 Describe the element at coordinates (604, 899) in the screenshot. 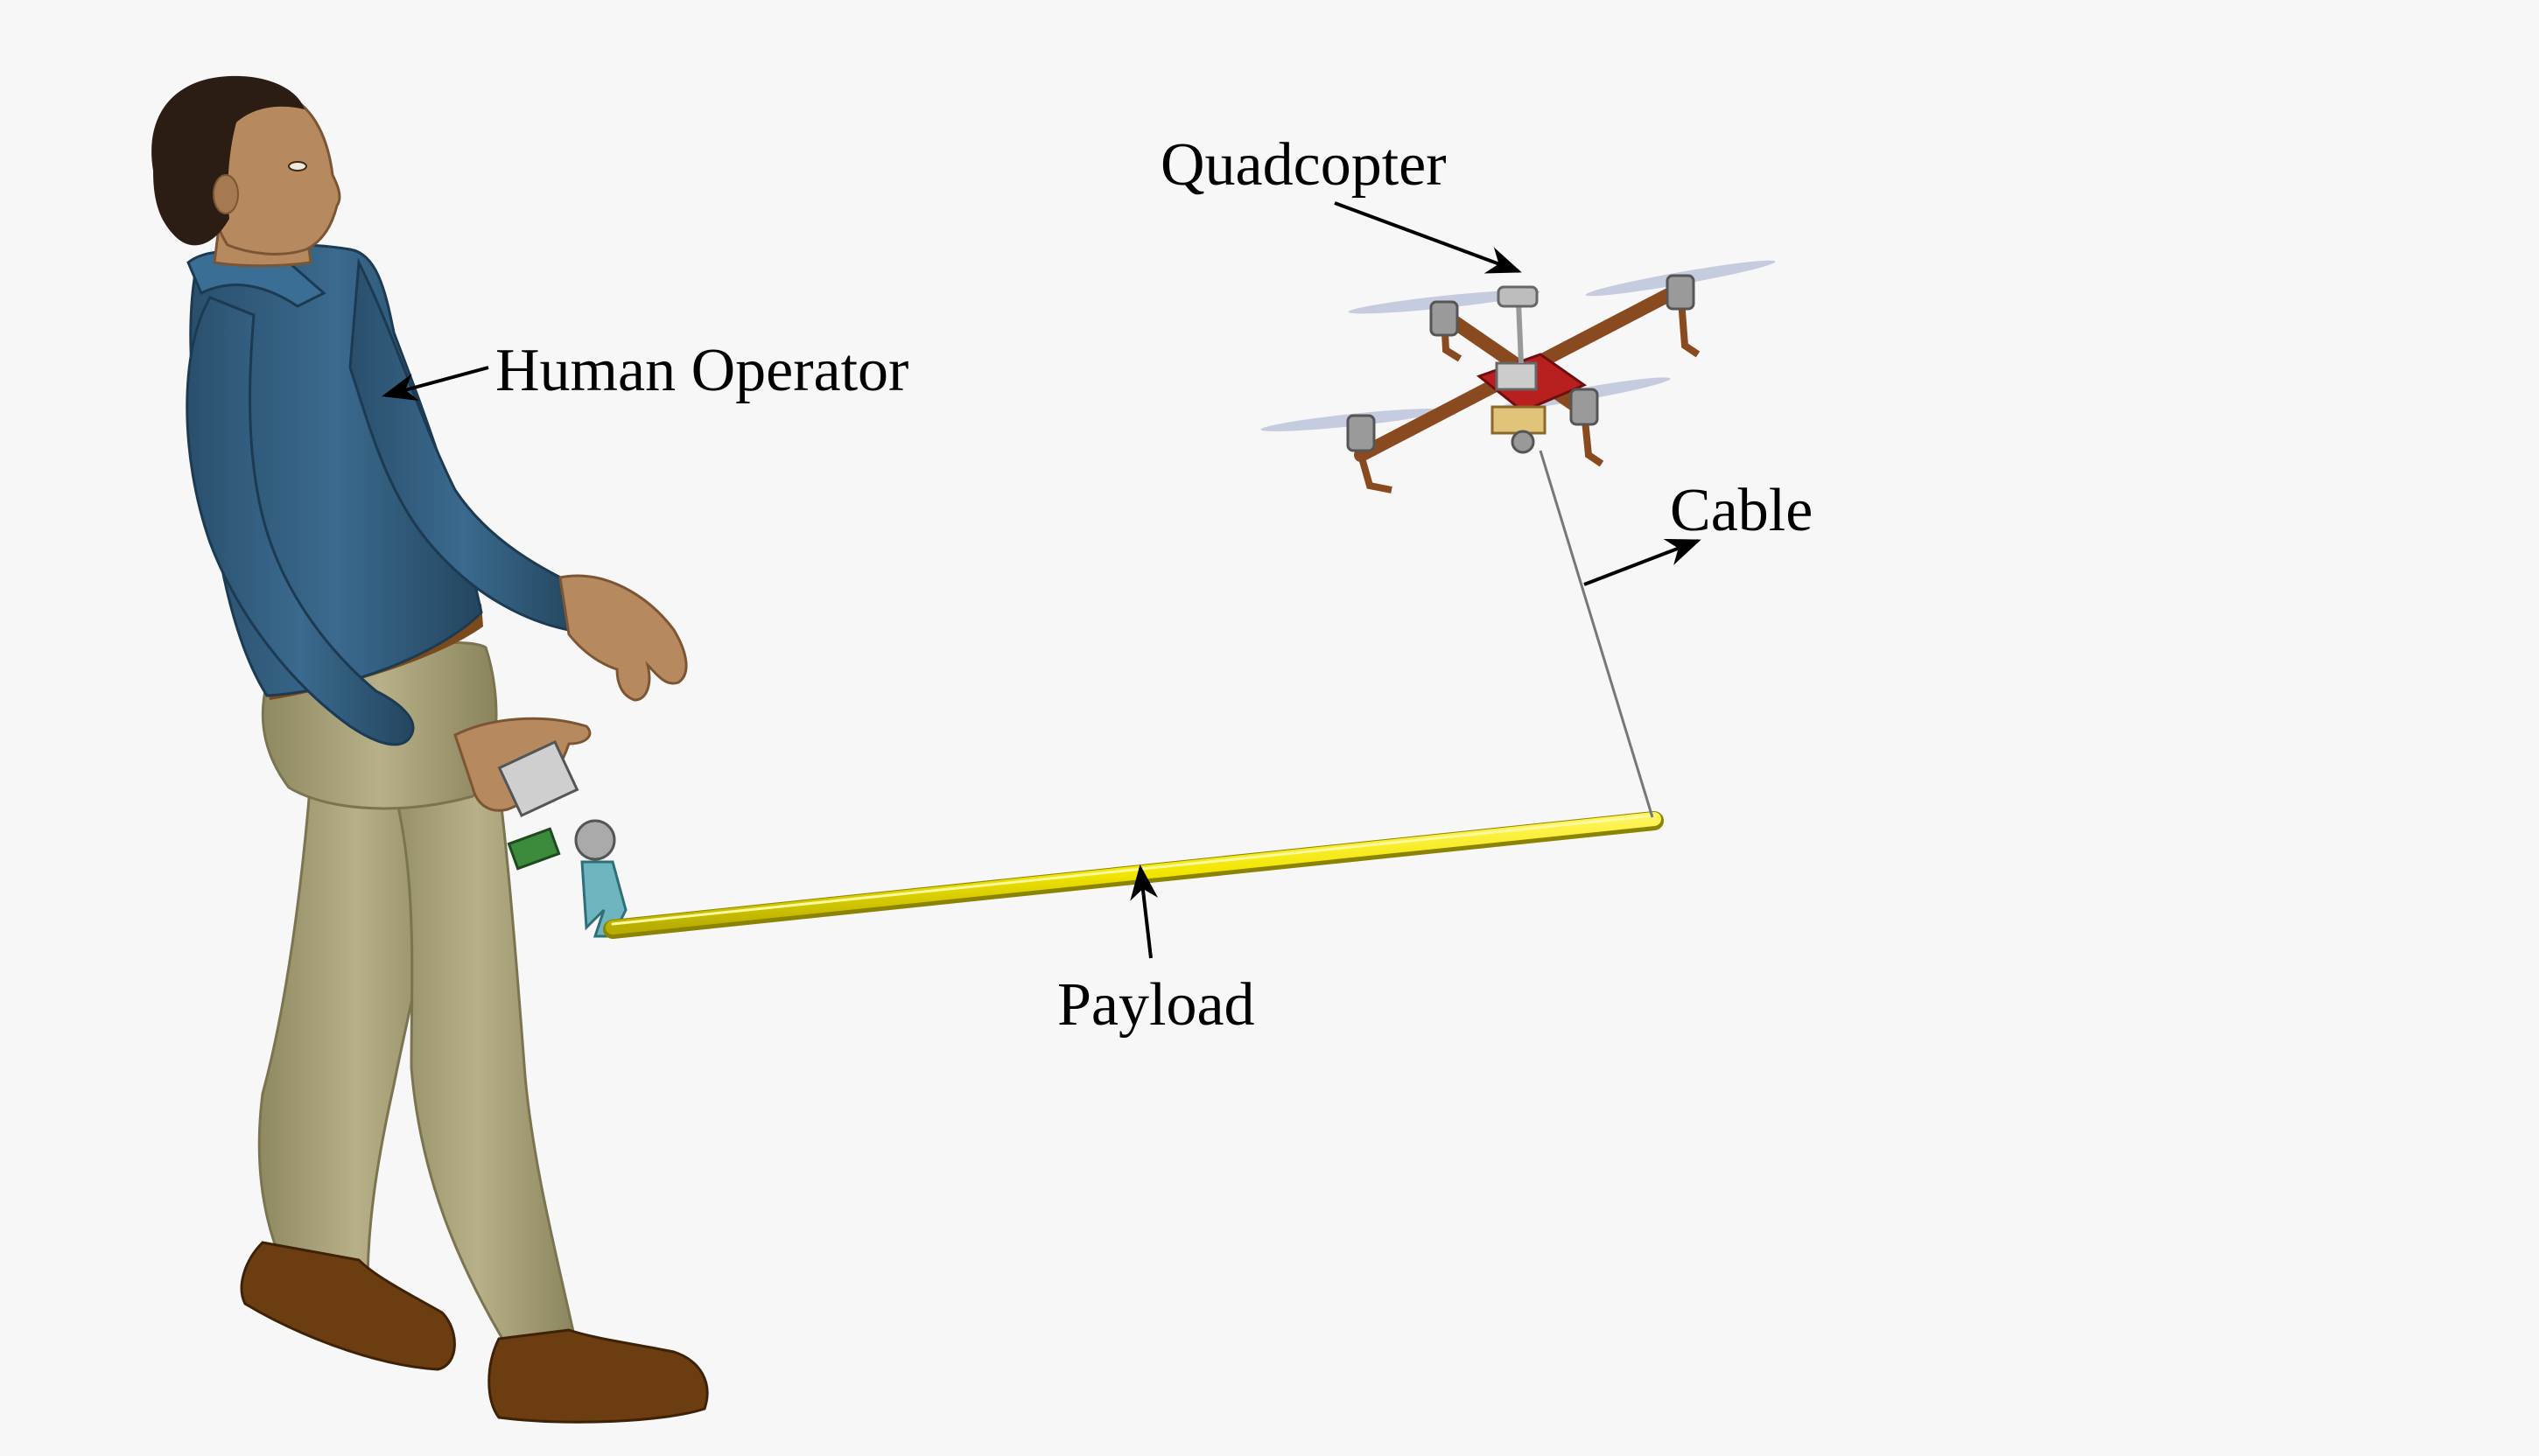

I see `gripper-claw` at that location.